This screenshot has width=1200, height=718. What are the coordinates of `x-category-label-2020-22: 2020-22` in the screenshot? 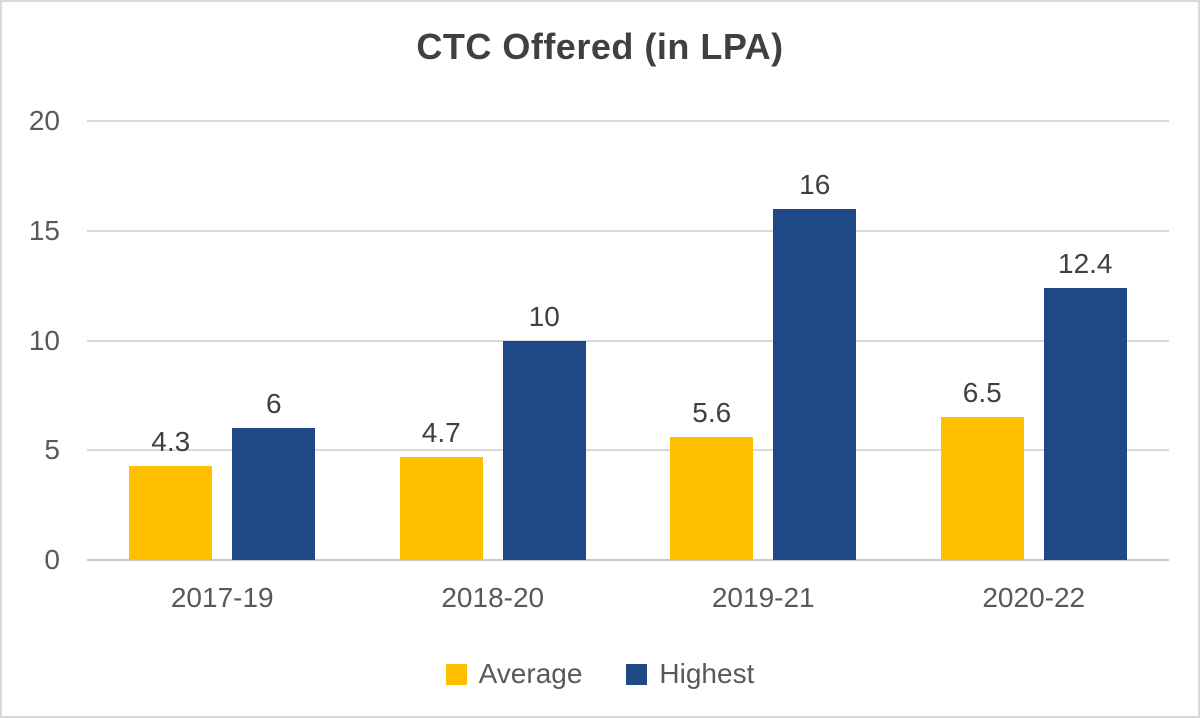 It's located at (1034, 597).